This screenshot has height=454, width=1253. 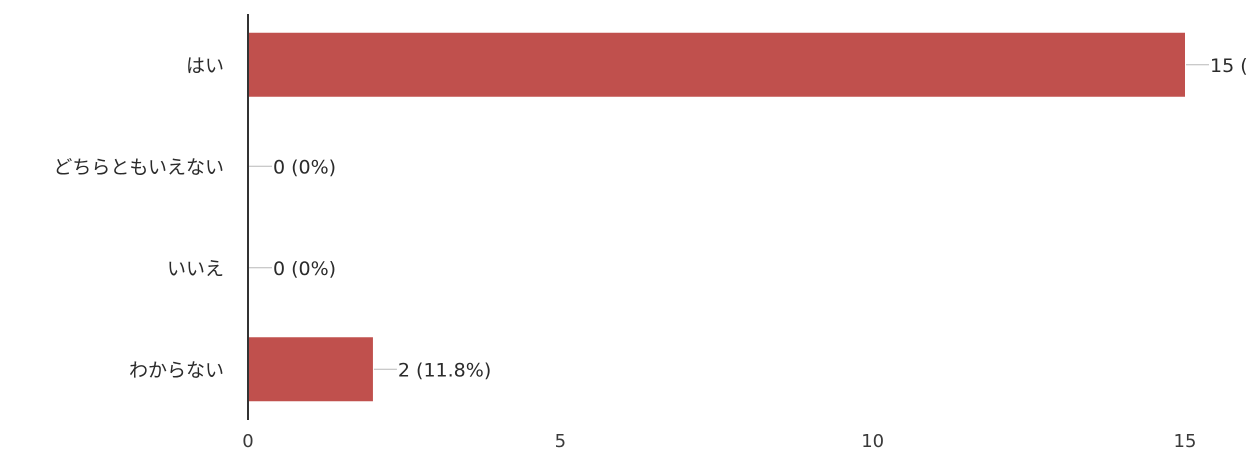 What do you see at coordinates (304, 269) in the screenshot?
I see `data-label-2: 0 (0%)` at bounding box center [304, 269].